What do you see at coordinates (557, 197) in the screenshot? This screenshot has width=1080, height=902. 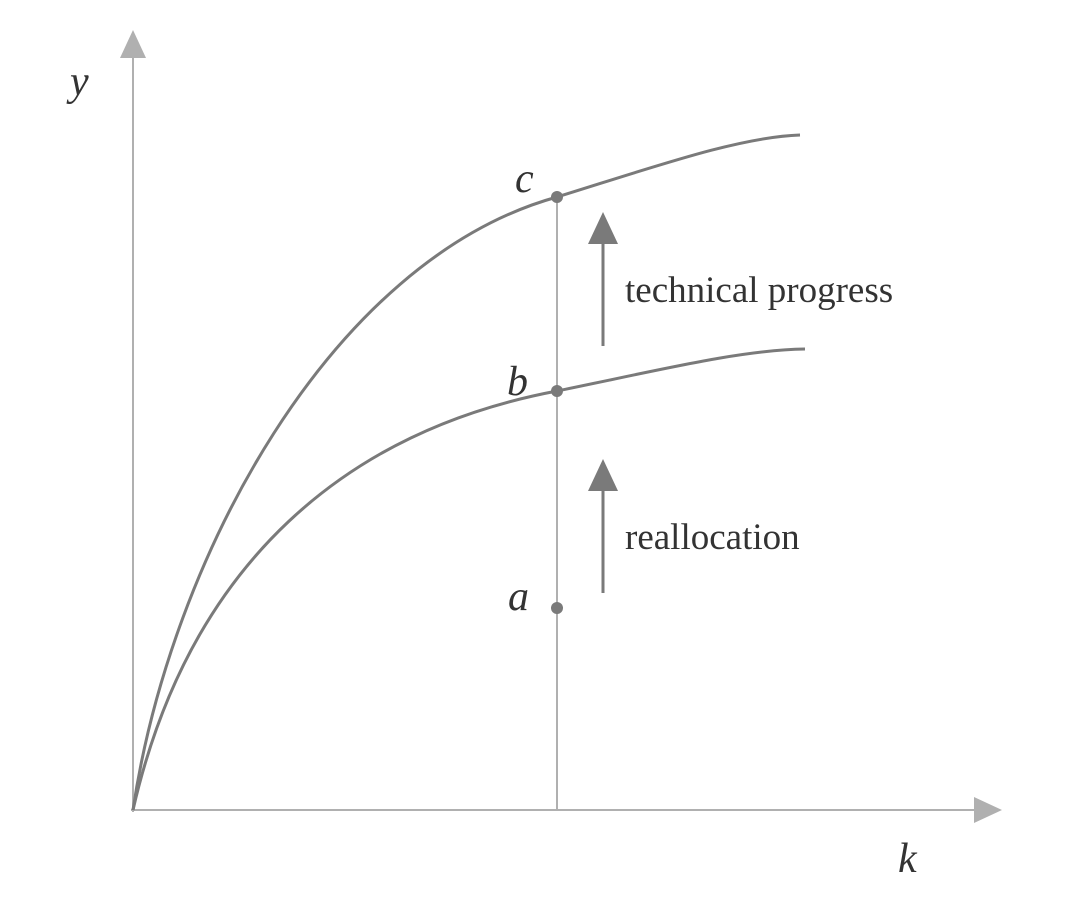 I see `point-c` at bounding box center [557, 197].